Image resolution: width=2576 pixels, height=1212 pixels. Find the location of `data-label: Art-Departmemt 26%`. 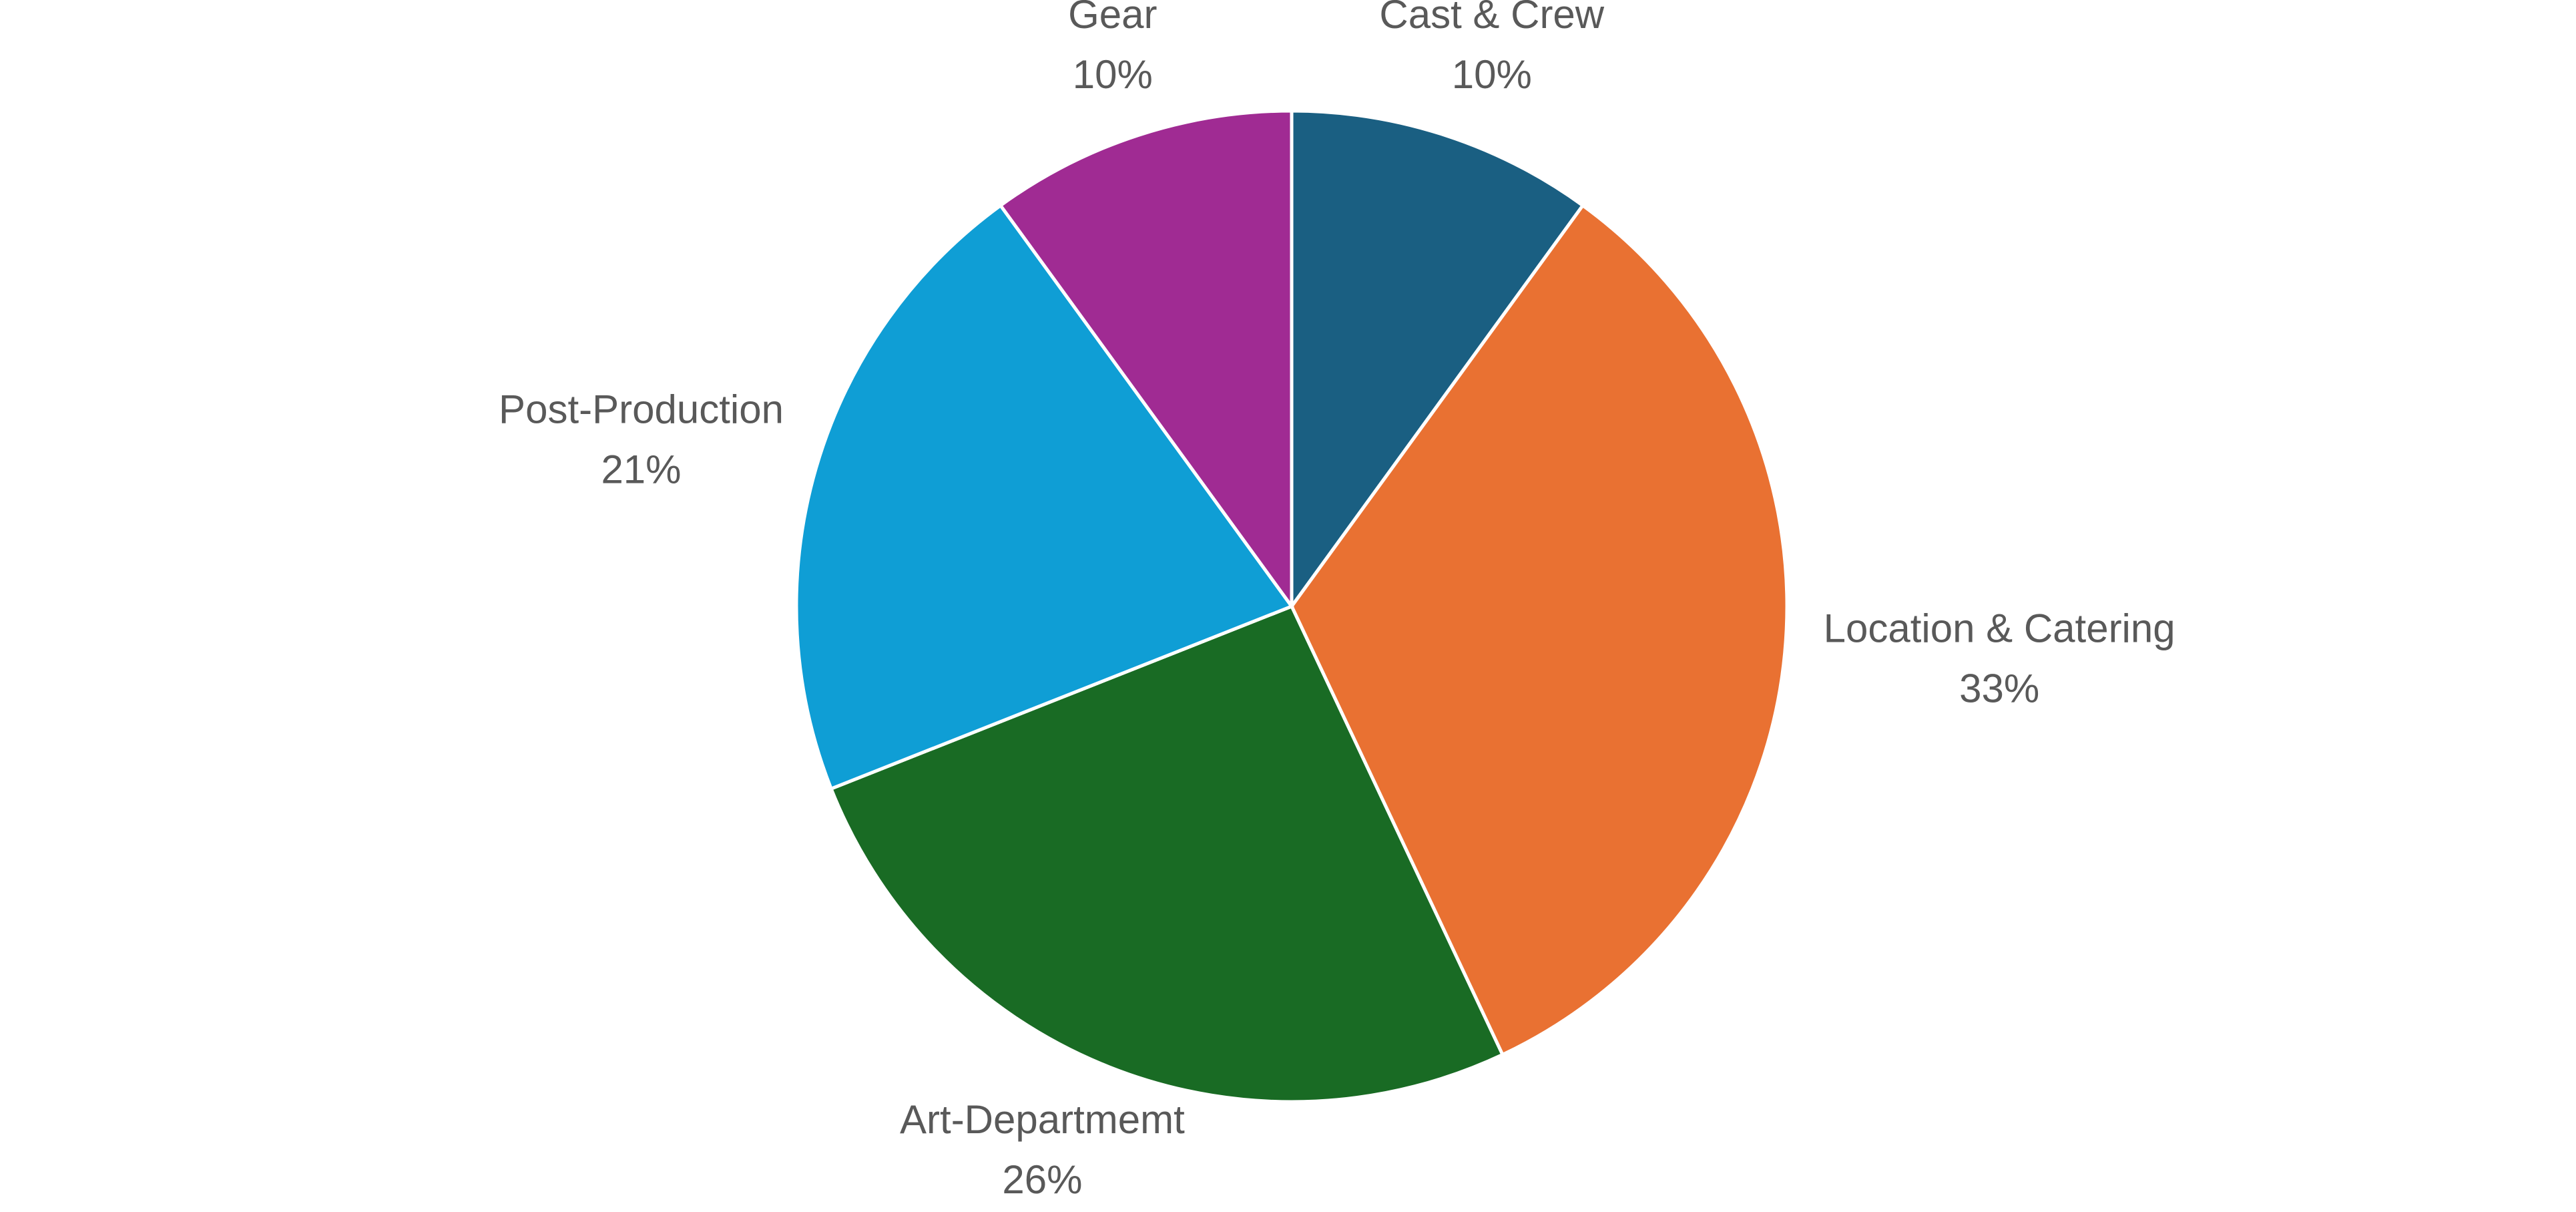

data-label: Art-Departmemt 26% is located at coordinates (1042, 1149).